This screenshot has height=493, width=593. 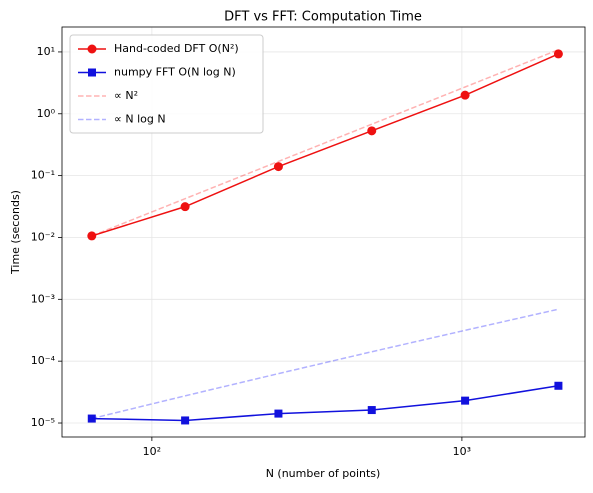 What do you see at coordinates (152, 451) in the screenshot?
I see `x-tick-label: 10²` at bounding box center [152, 451].